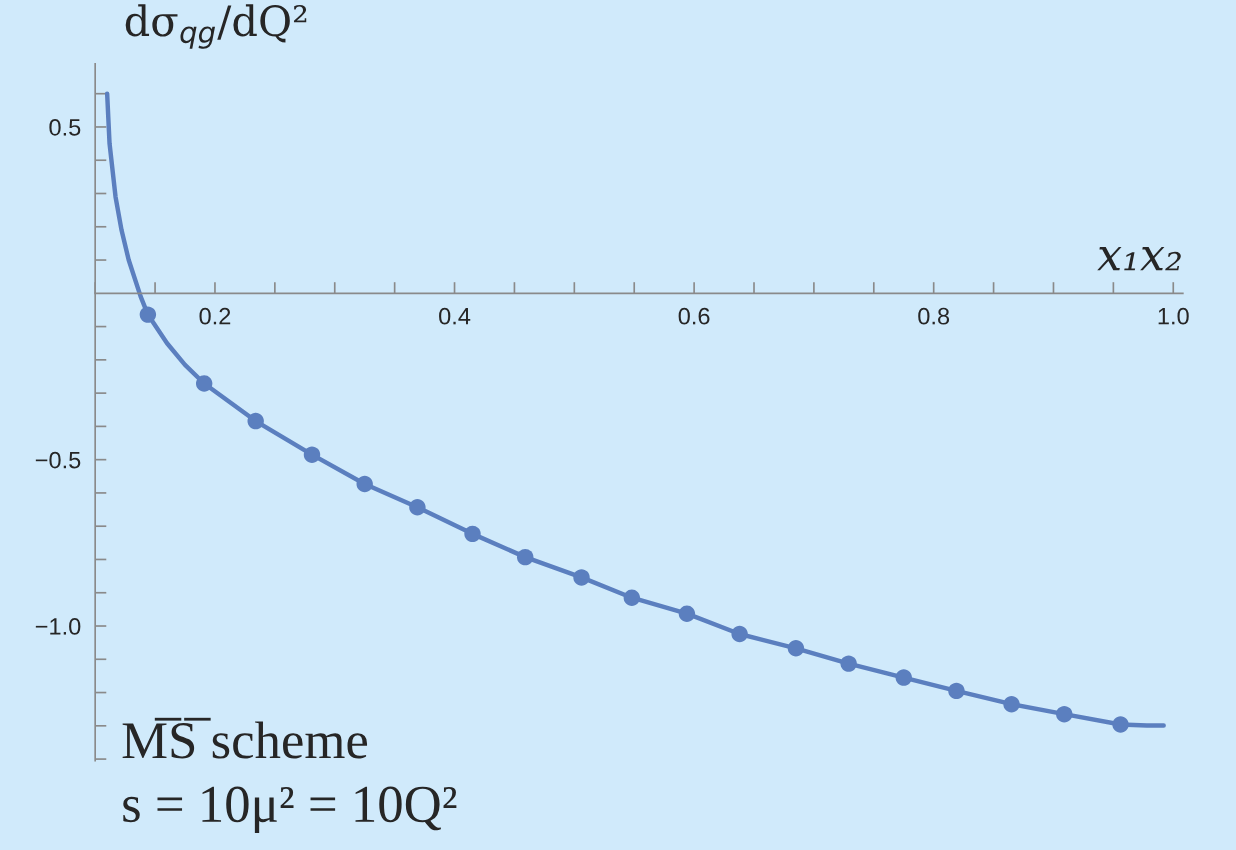 Image resolution: width=1236 pixels, height=850 pixels. Describe the element at coordinates (65, 127) in the screenshot. I see `y-tick-label: 0.5` at that location.